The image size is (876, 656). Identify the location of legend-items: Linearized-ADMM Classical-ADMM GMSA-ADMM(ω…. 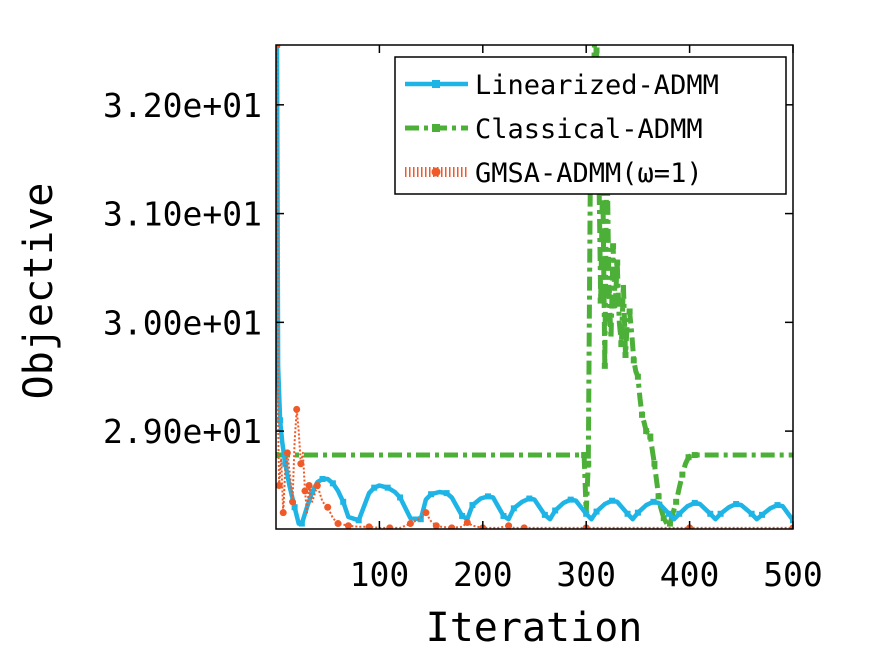
(562, 129).